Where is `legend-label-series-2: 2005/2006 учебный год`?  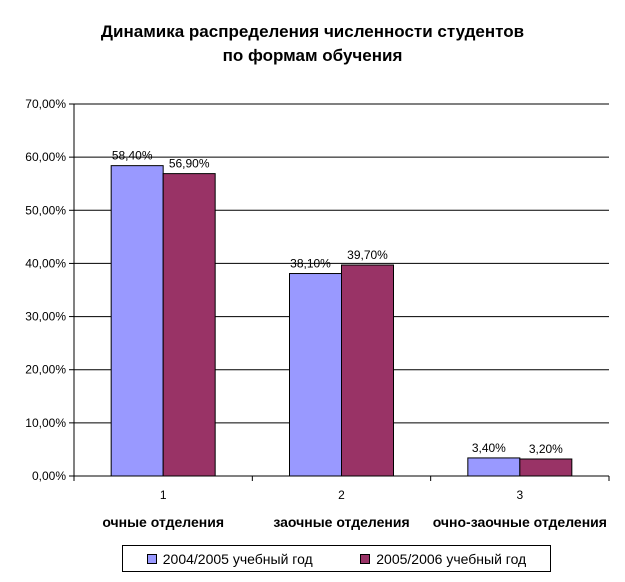 legend-label-series-2: 2005/2006 учебный год is located at coordinates (451, 558).